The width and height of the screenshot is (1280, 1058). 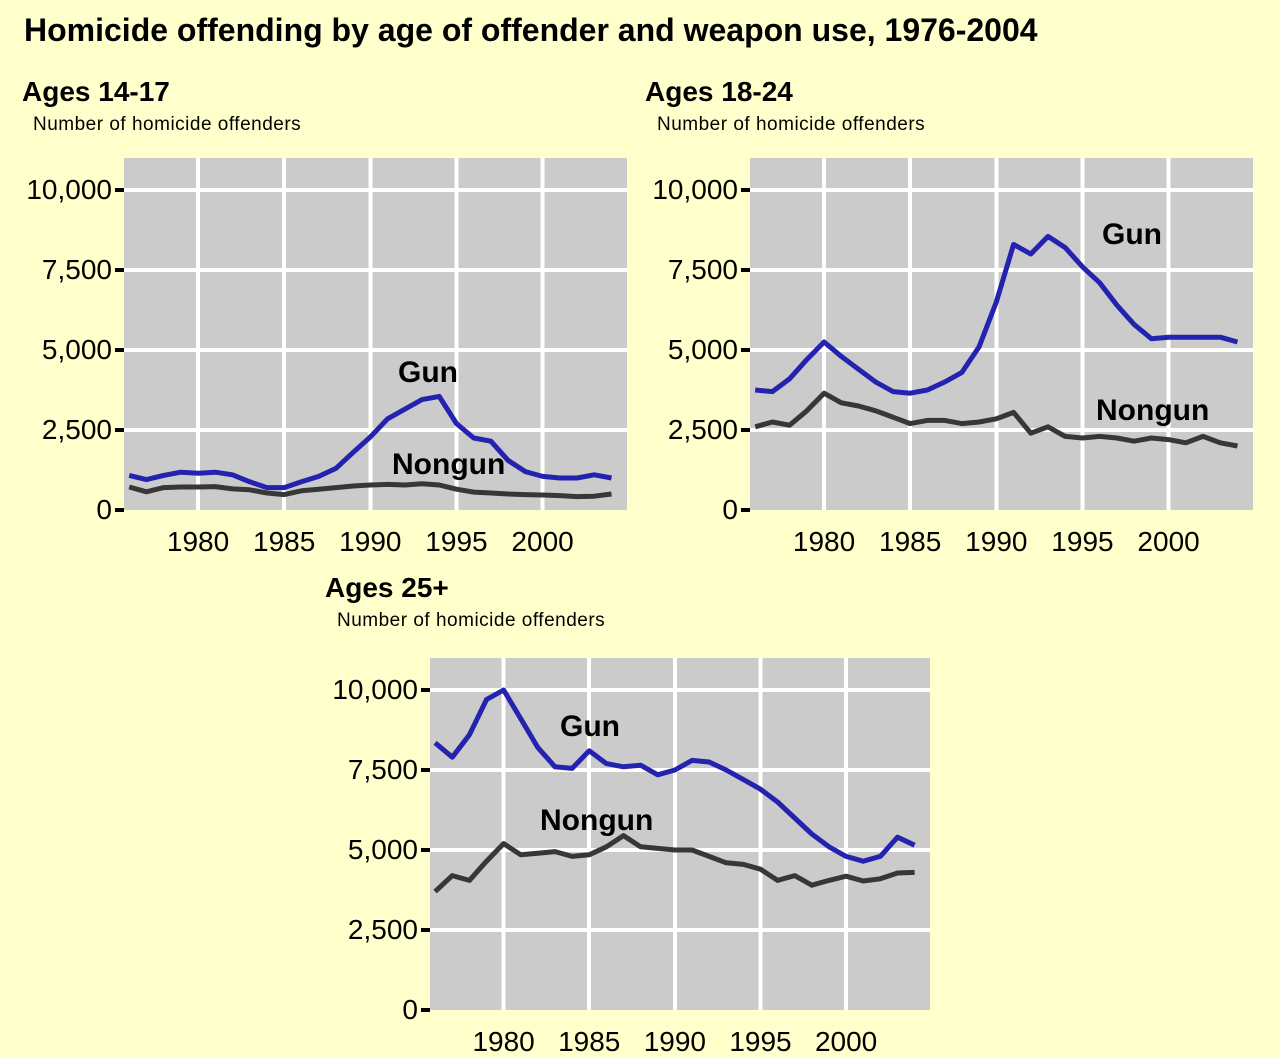 I want to click on chart-title: Ages 18-24, so click(x=719, y=91).